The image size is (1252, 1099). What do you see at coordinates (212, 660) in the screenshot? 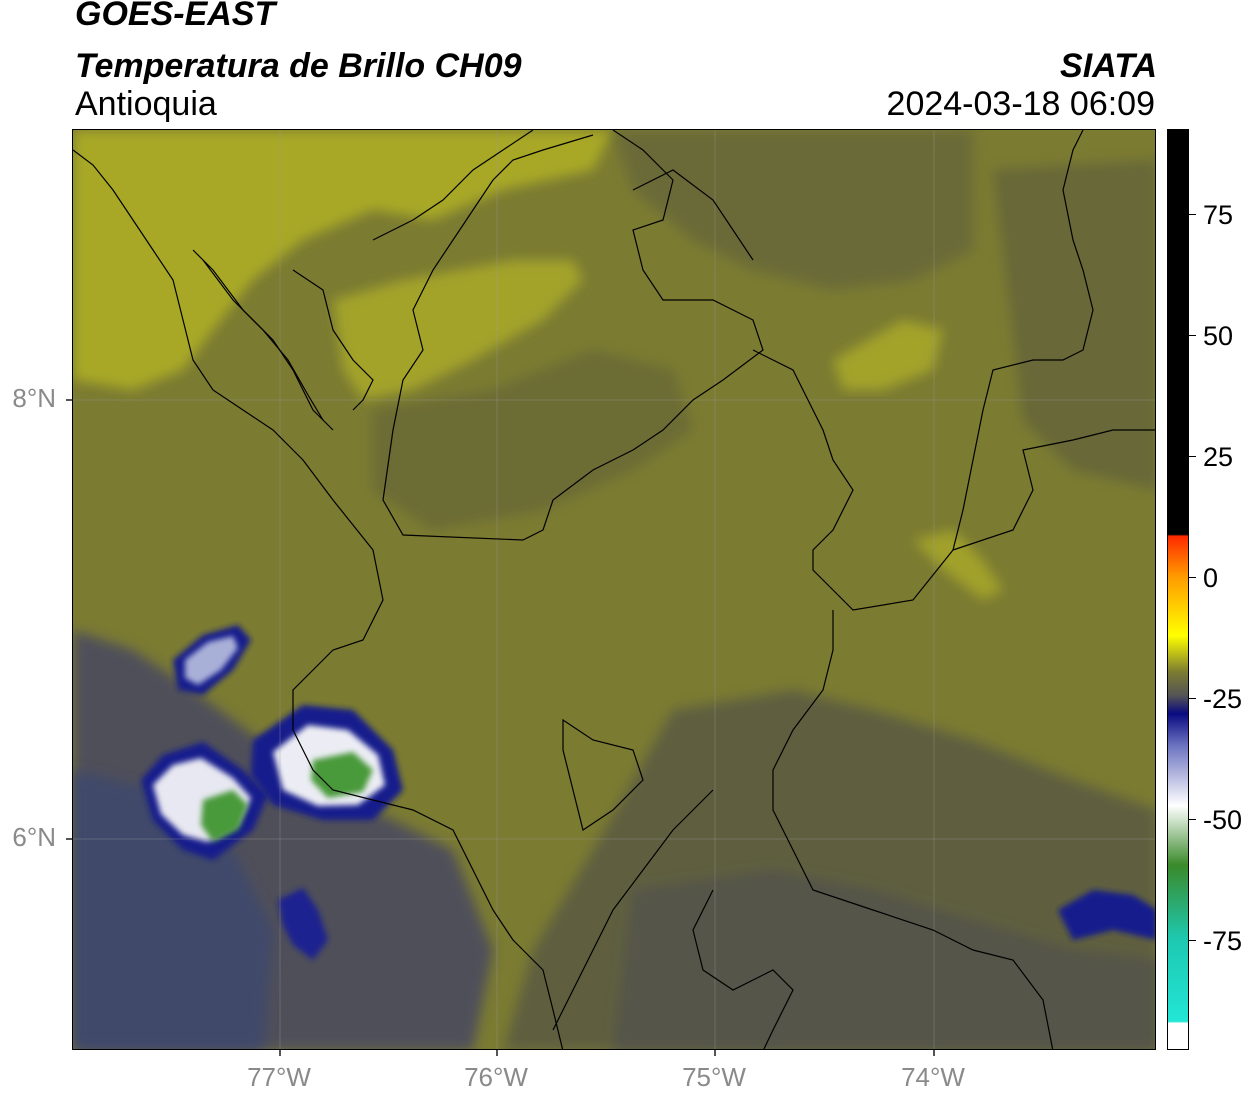
I see `cloud-cluster-north` at bounding box center [212, 660].